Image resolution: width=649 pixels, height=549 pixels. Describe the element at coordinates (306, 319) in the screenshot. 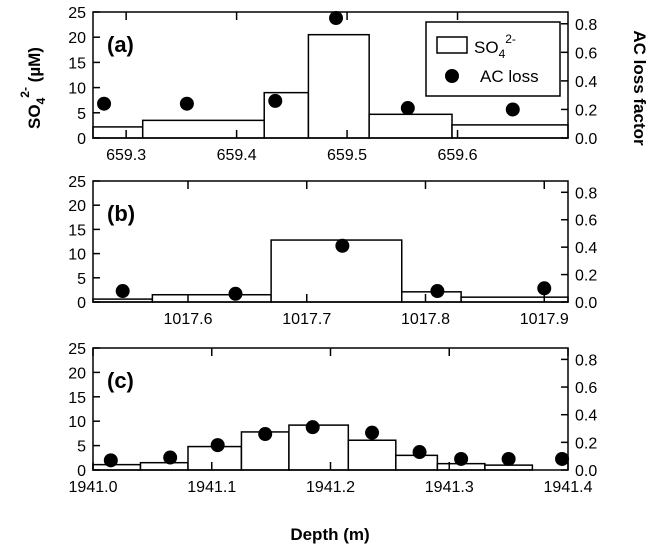

I see `x-tick-label: 1017.7` at that location.